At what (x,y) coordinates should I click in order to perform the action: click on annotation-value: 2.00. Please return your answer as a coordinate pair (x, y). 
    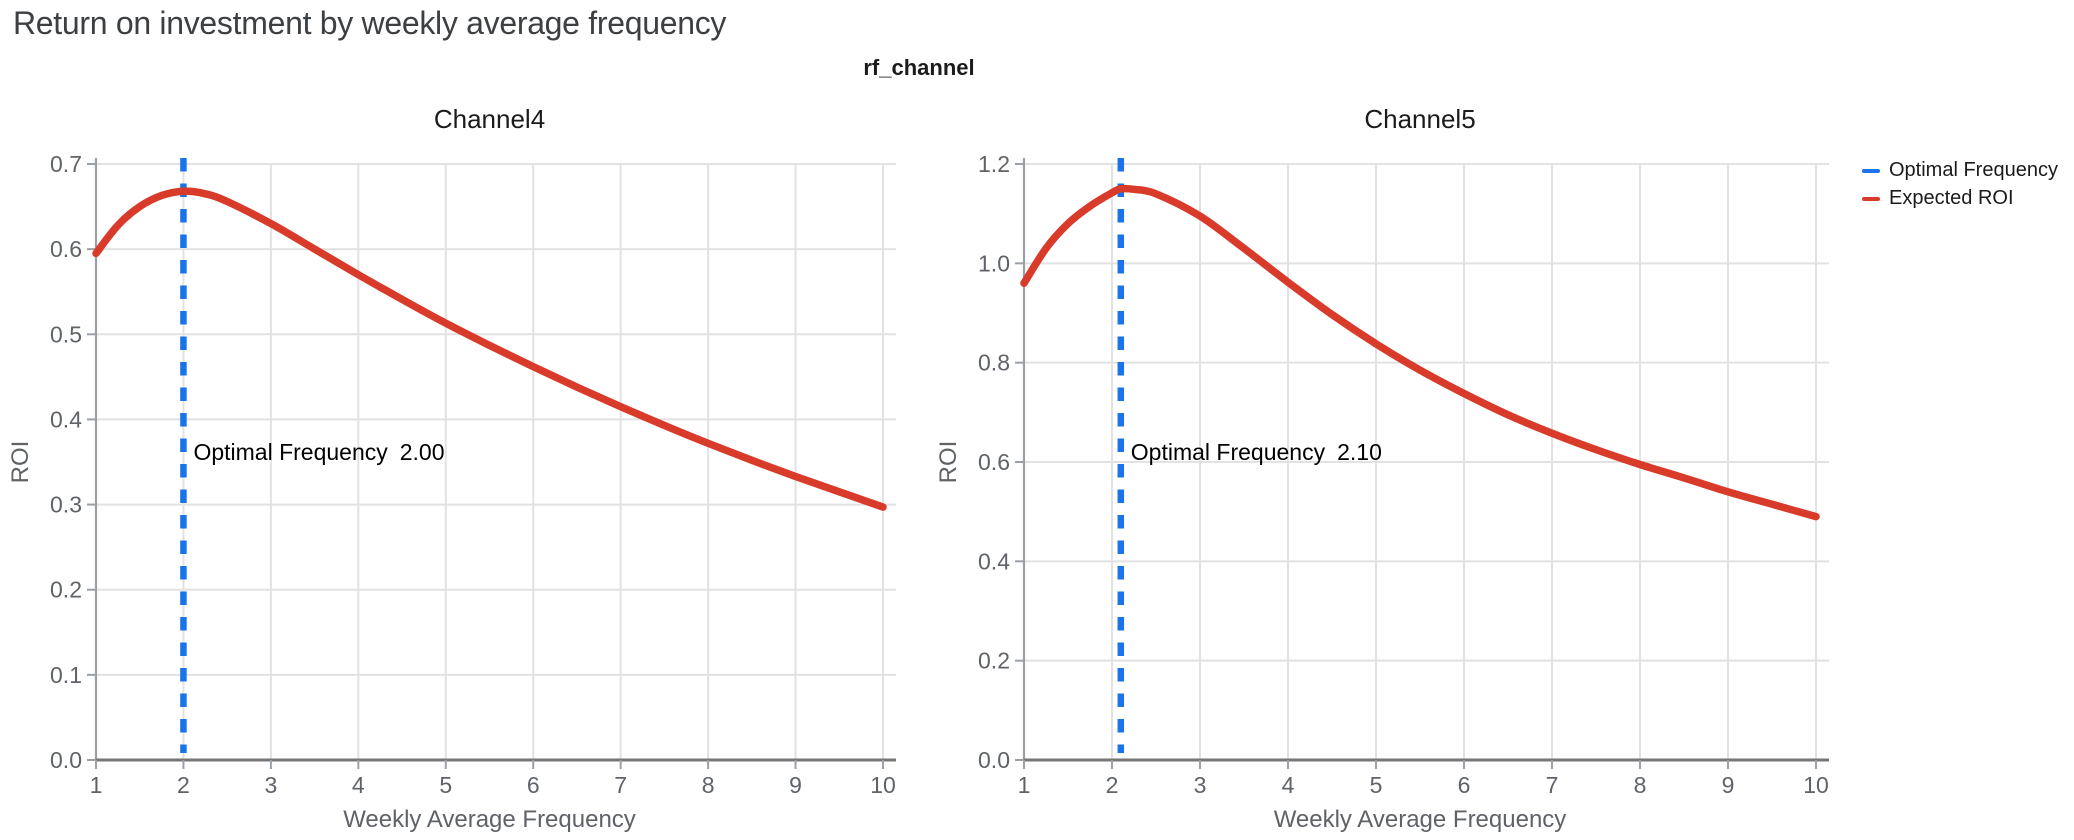
    Looking at the image, I should click on (422, 452).